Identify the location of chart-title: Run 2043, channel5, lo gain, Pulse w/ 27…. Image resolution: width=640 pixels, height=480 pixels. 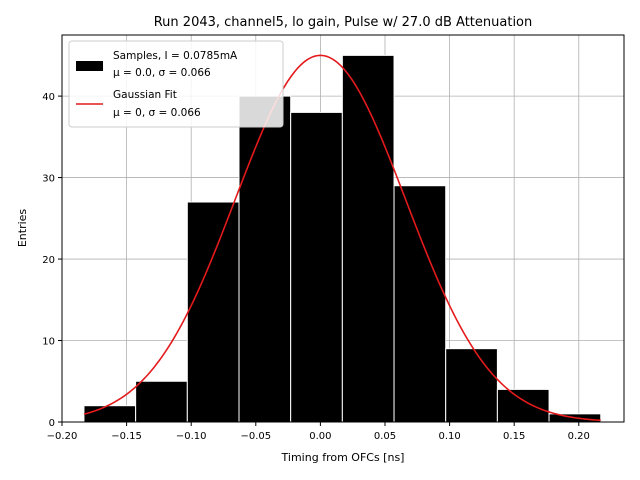
(343, 22).